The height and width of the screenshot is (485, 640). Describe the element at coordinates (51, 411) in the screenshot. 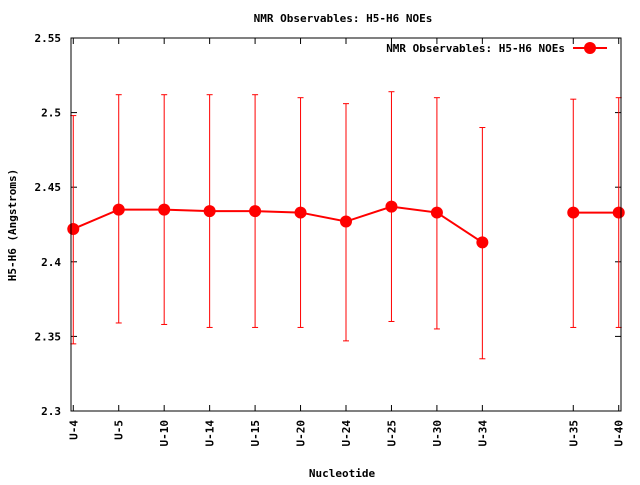

I see `y-tick-label: 2.3` at that location.